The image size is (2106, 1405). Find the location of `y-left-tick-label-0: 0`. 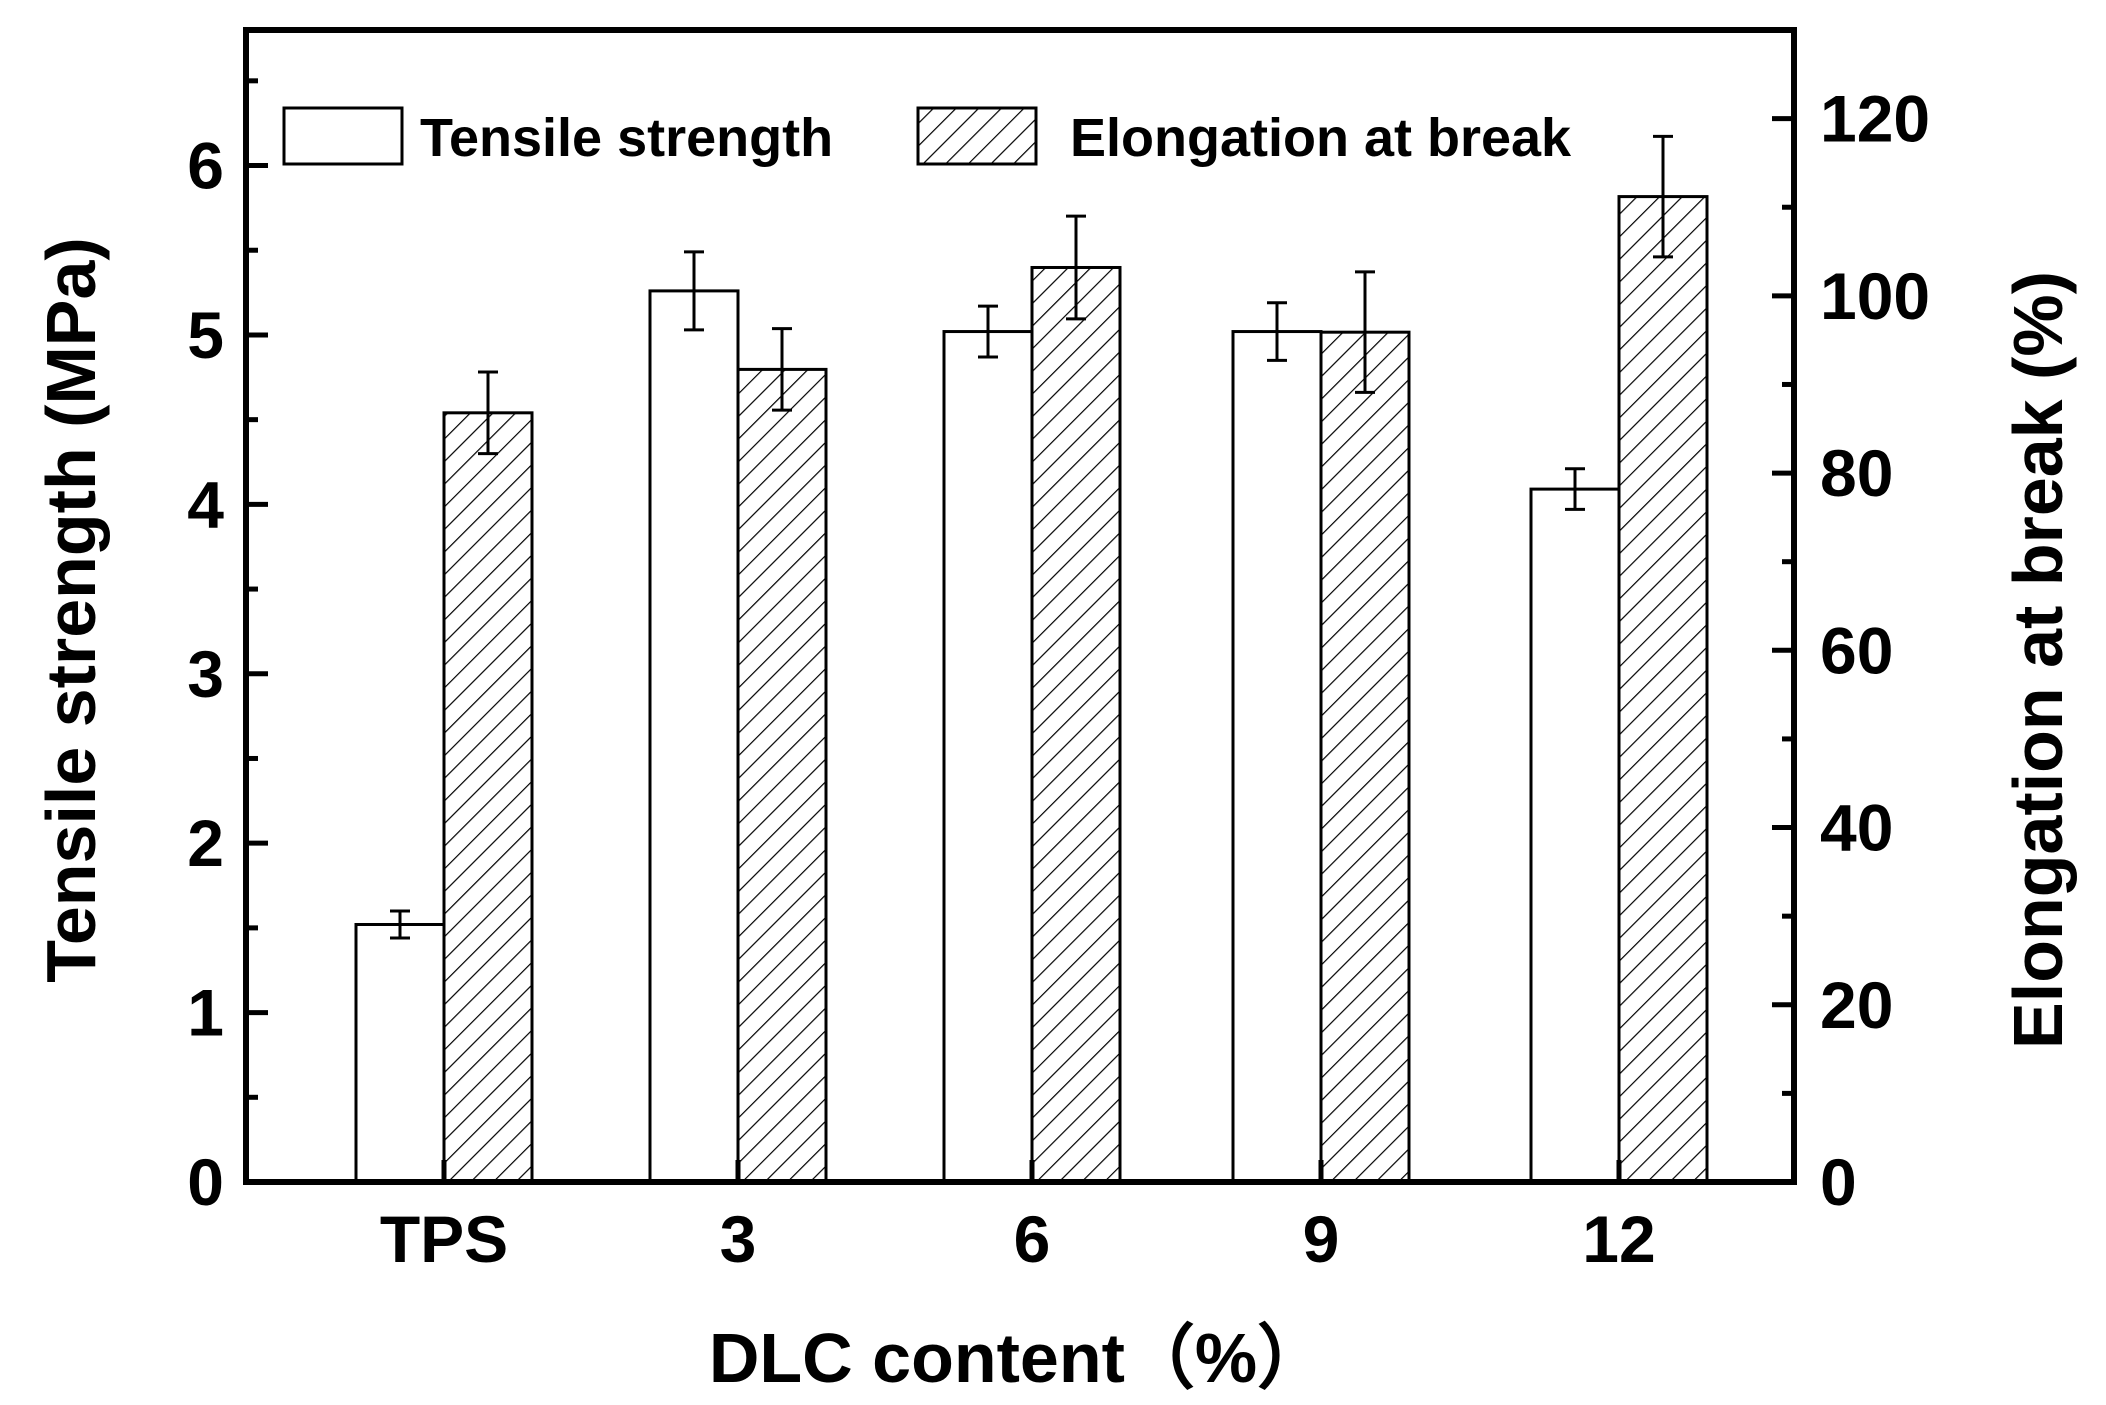

y-left-tick-label-0: 0 is located at coordinates (205, 1182).